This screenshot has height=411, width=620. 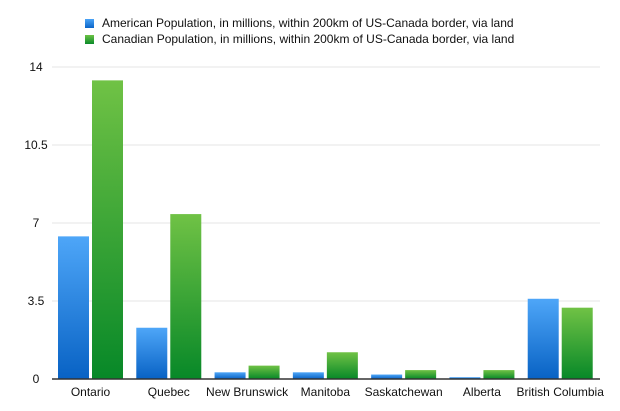 What do you see at coordinates (247, 392) in the screenshot?
I see `x-tick-label: New Brunswick` at bounding box center [247, 392].